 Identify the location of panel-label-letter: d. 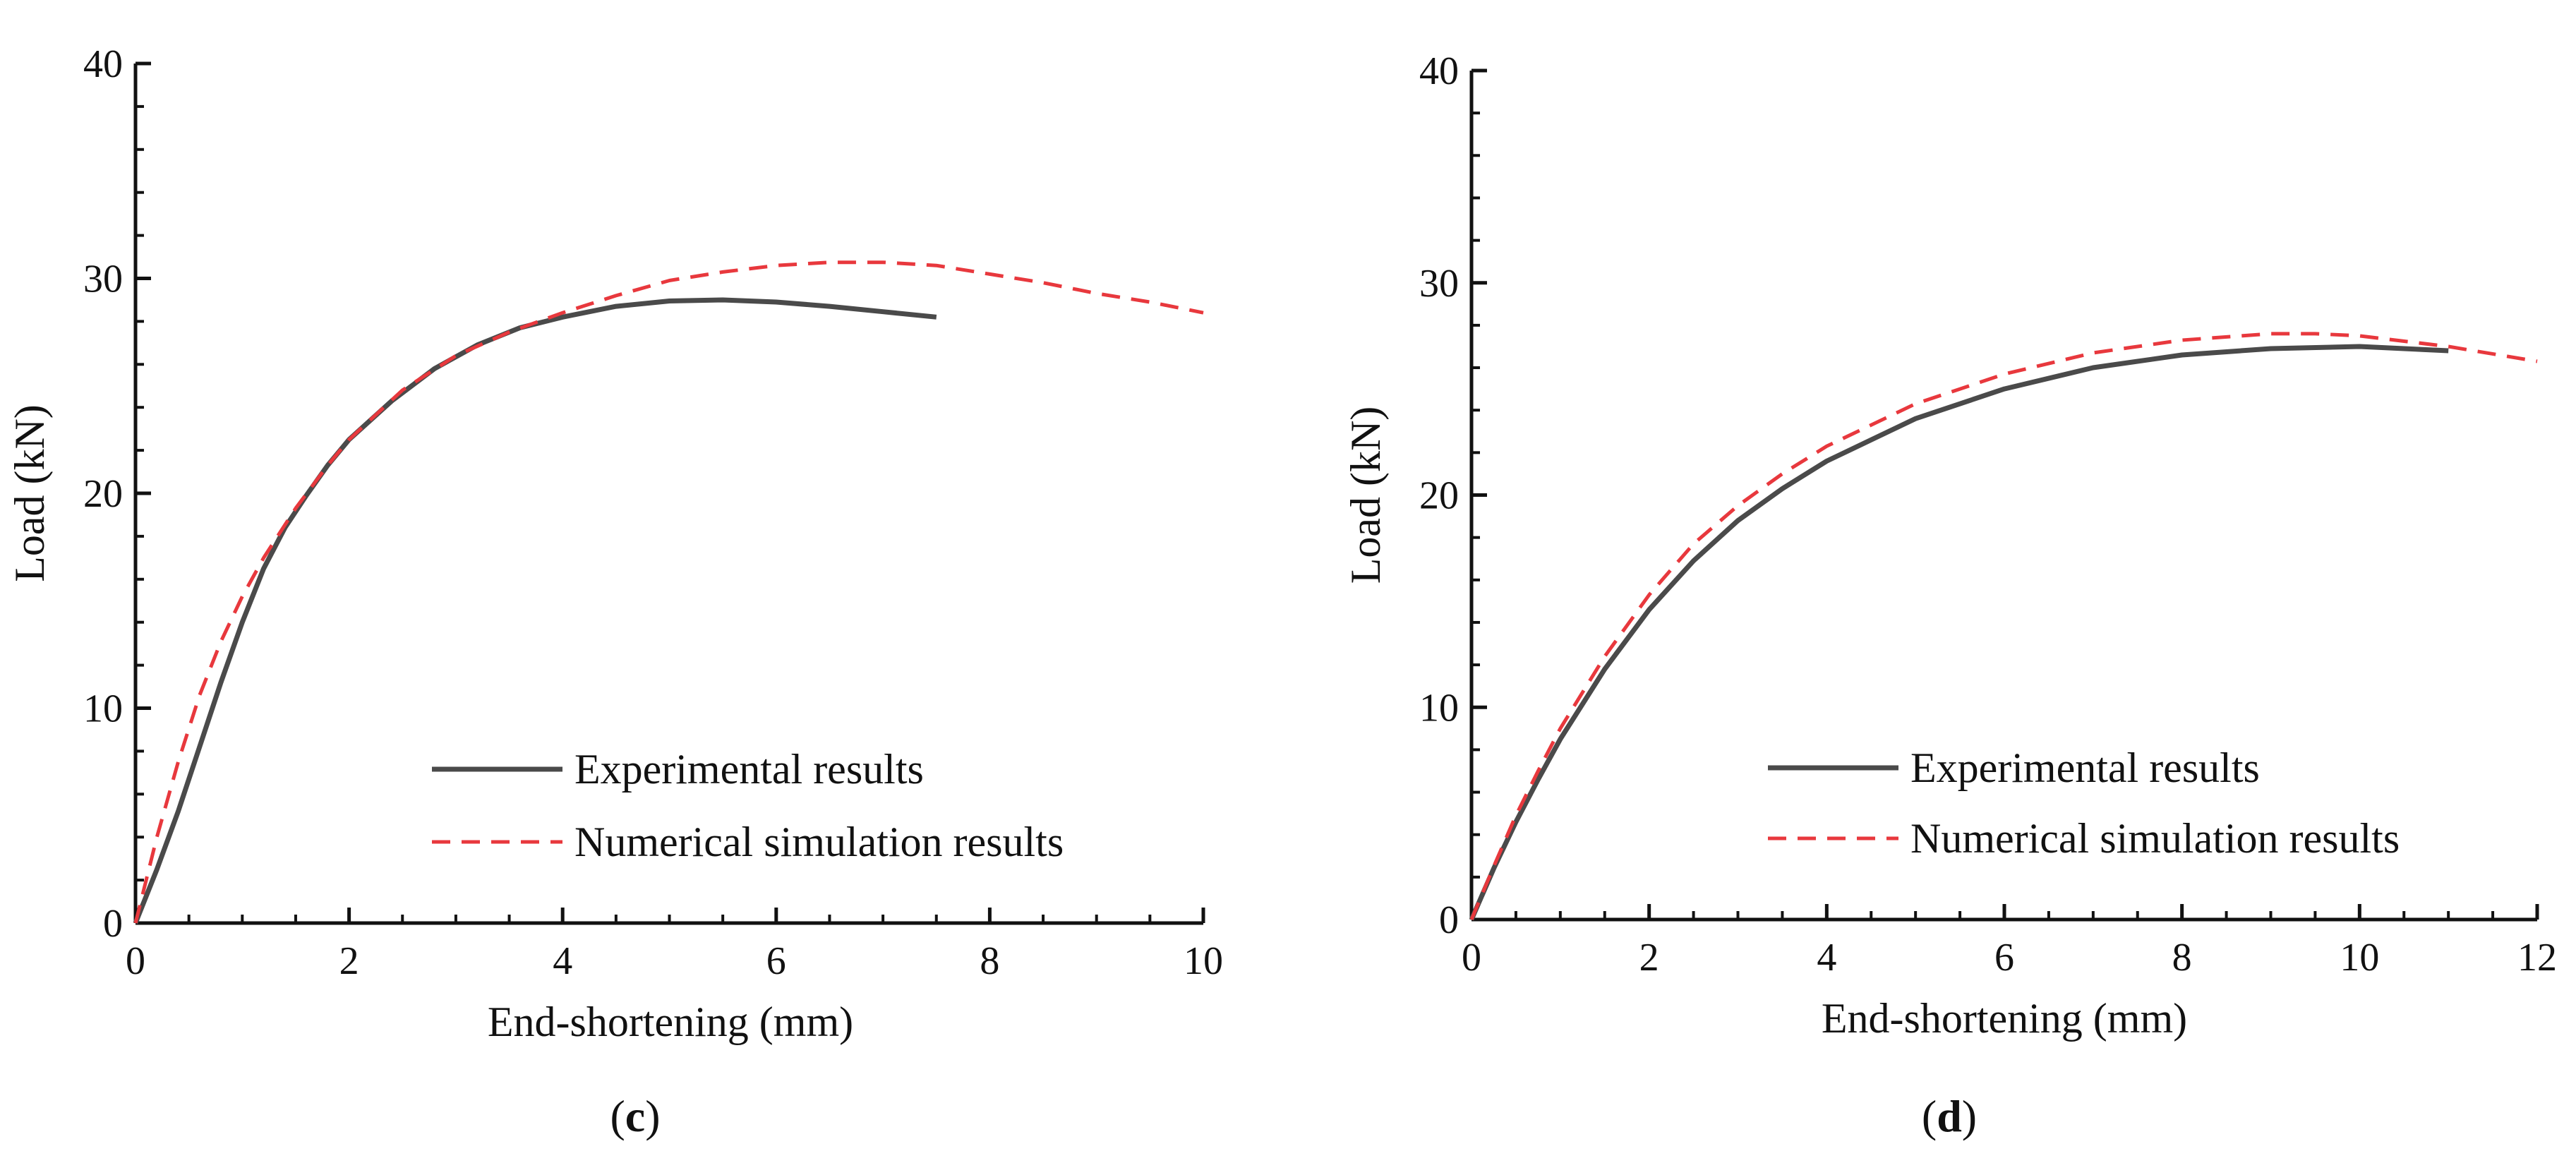
(1949, 1116).